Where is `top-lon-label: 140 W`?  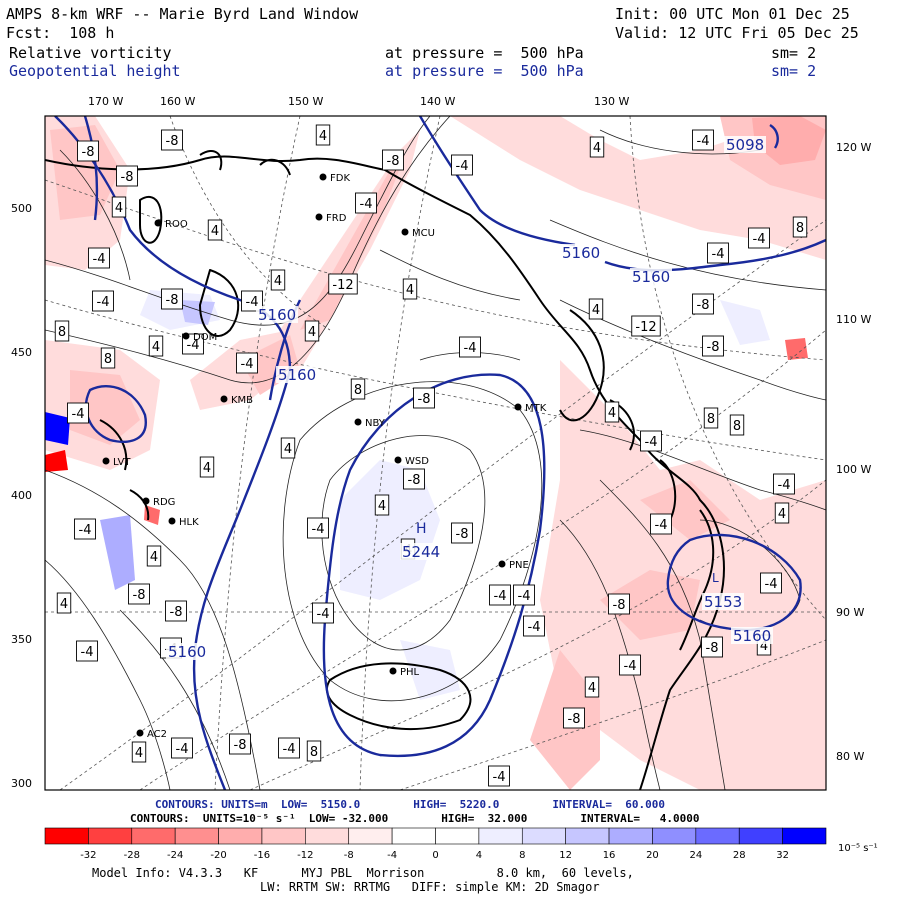
top-lon-label: 140 W is located at coordinates (437, 101).